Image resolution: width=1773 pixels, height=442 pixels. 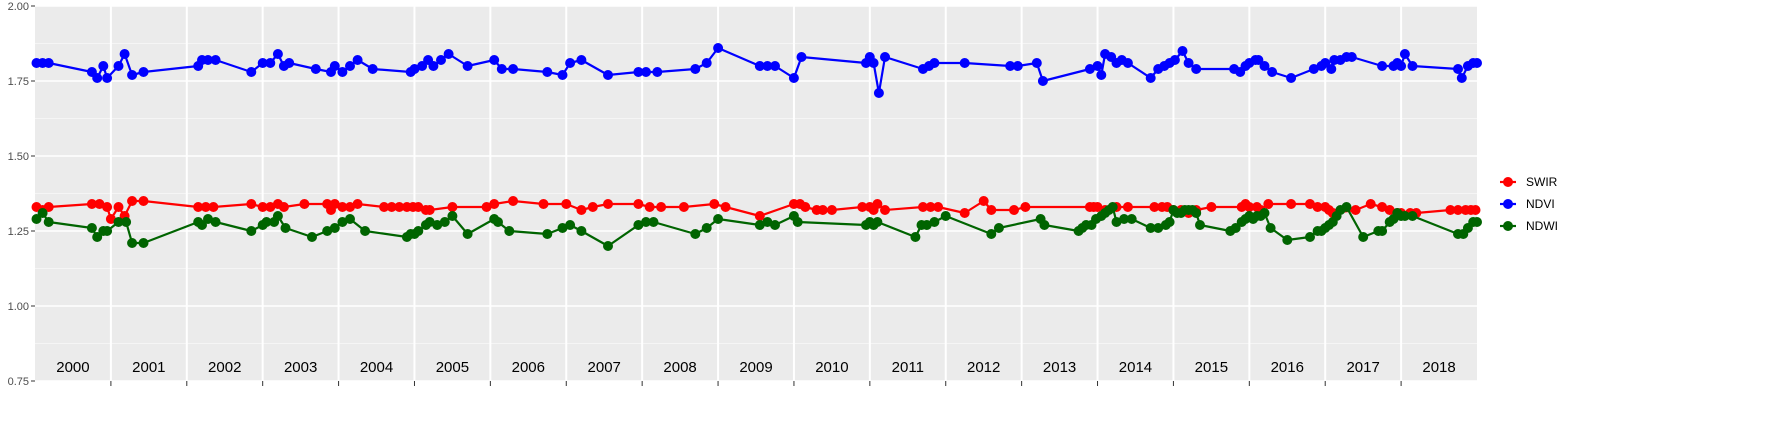 I want to click on legend-item-ndvi: NDVI, so click(x=1527, y=204).